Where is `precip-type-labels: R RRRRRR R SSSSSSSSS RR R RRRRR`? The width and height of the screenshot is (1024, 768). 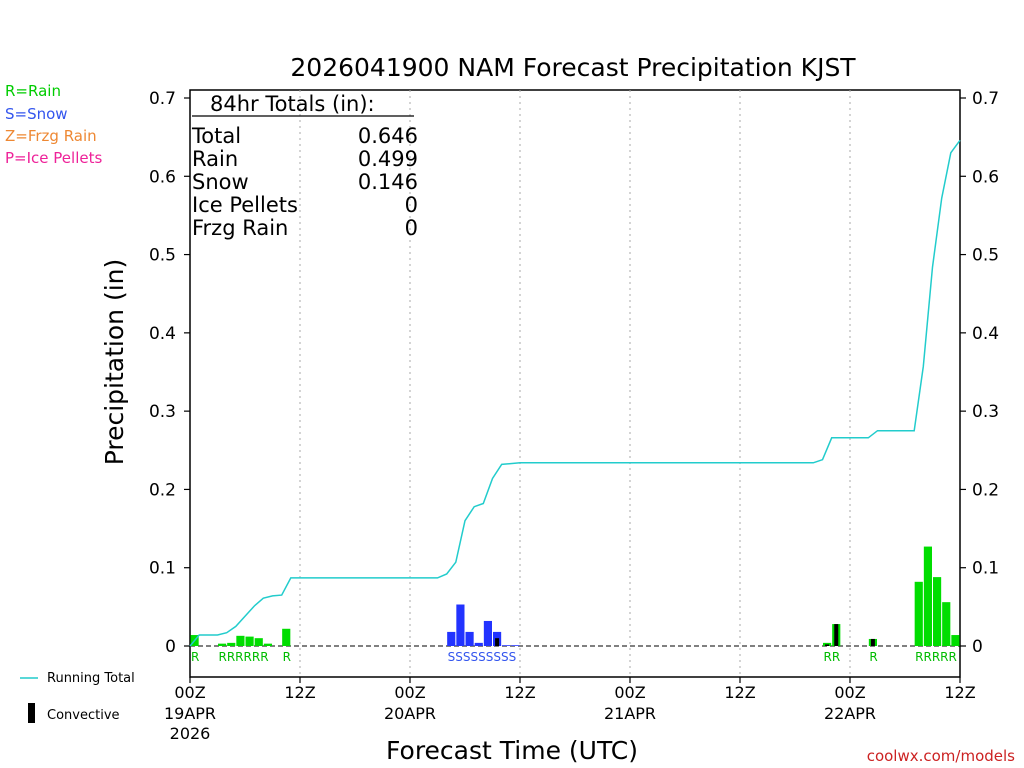
precip-type-labels: R RRRRRR R SSSSSSSSS RR R RRRRR is located at coordinates (574, 657).